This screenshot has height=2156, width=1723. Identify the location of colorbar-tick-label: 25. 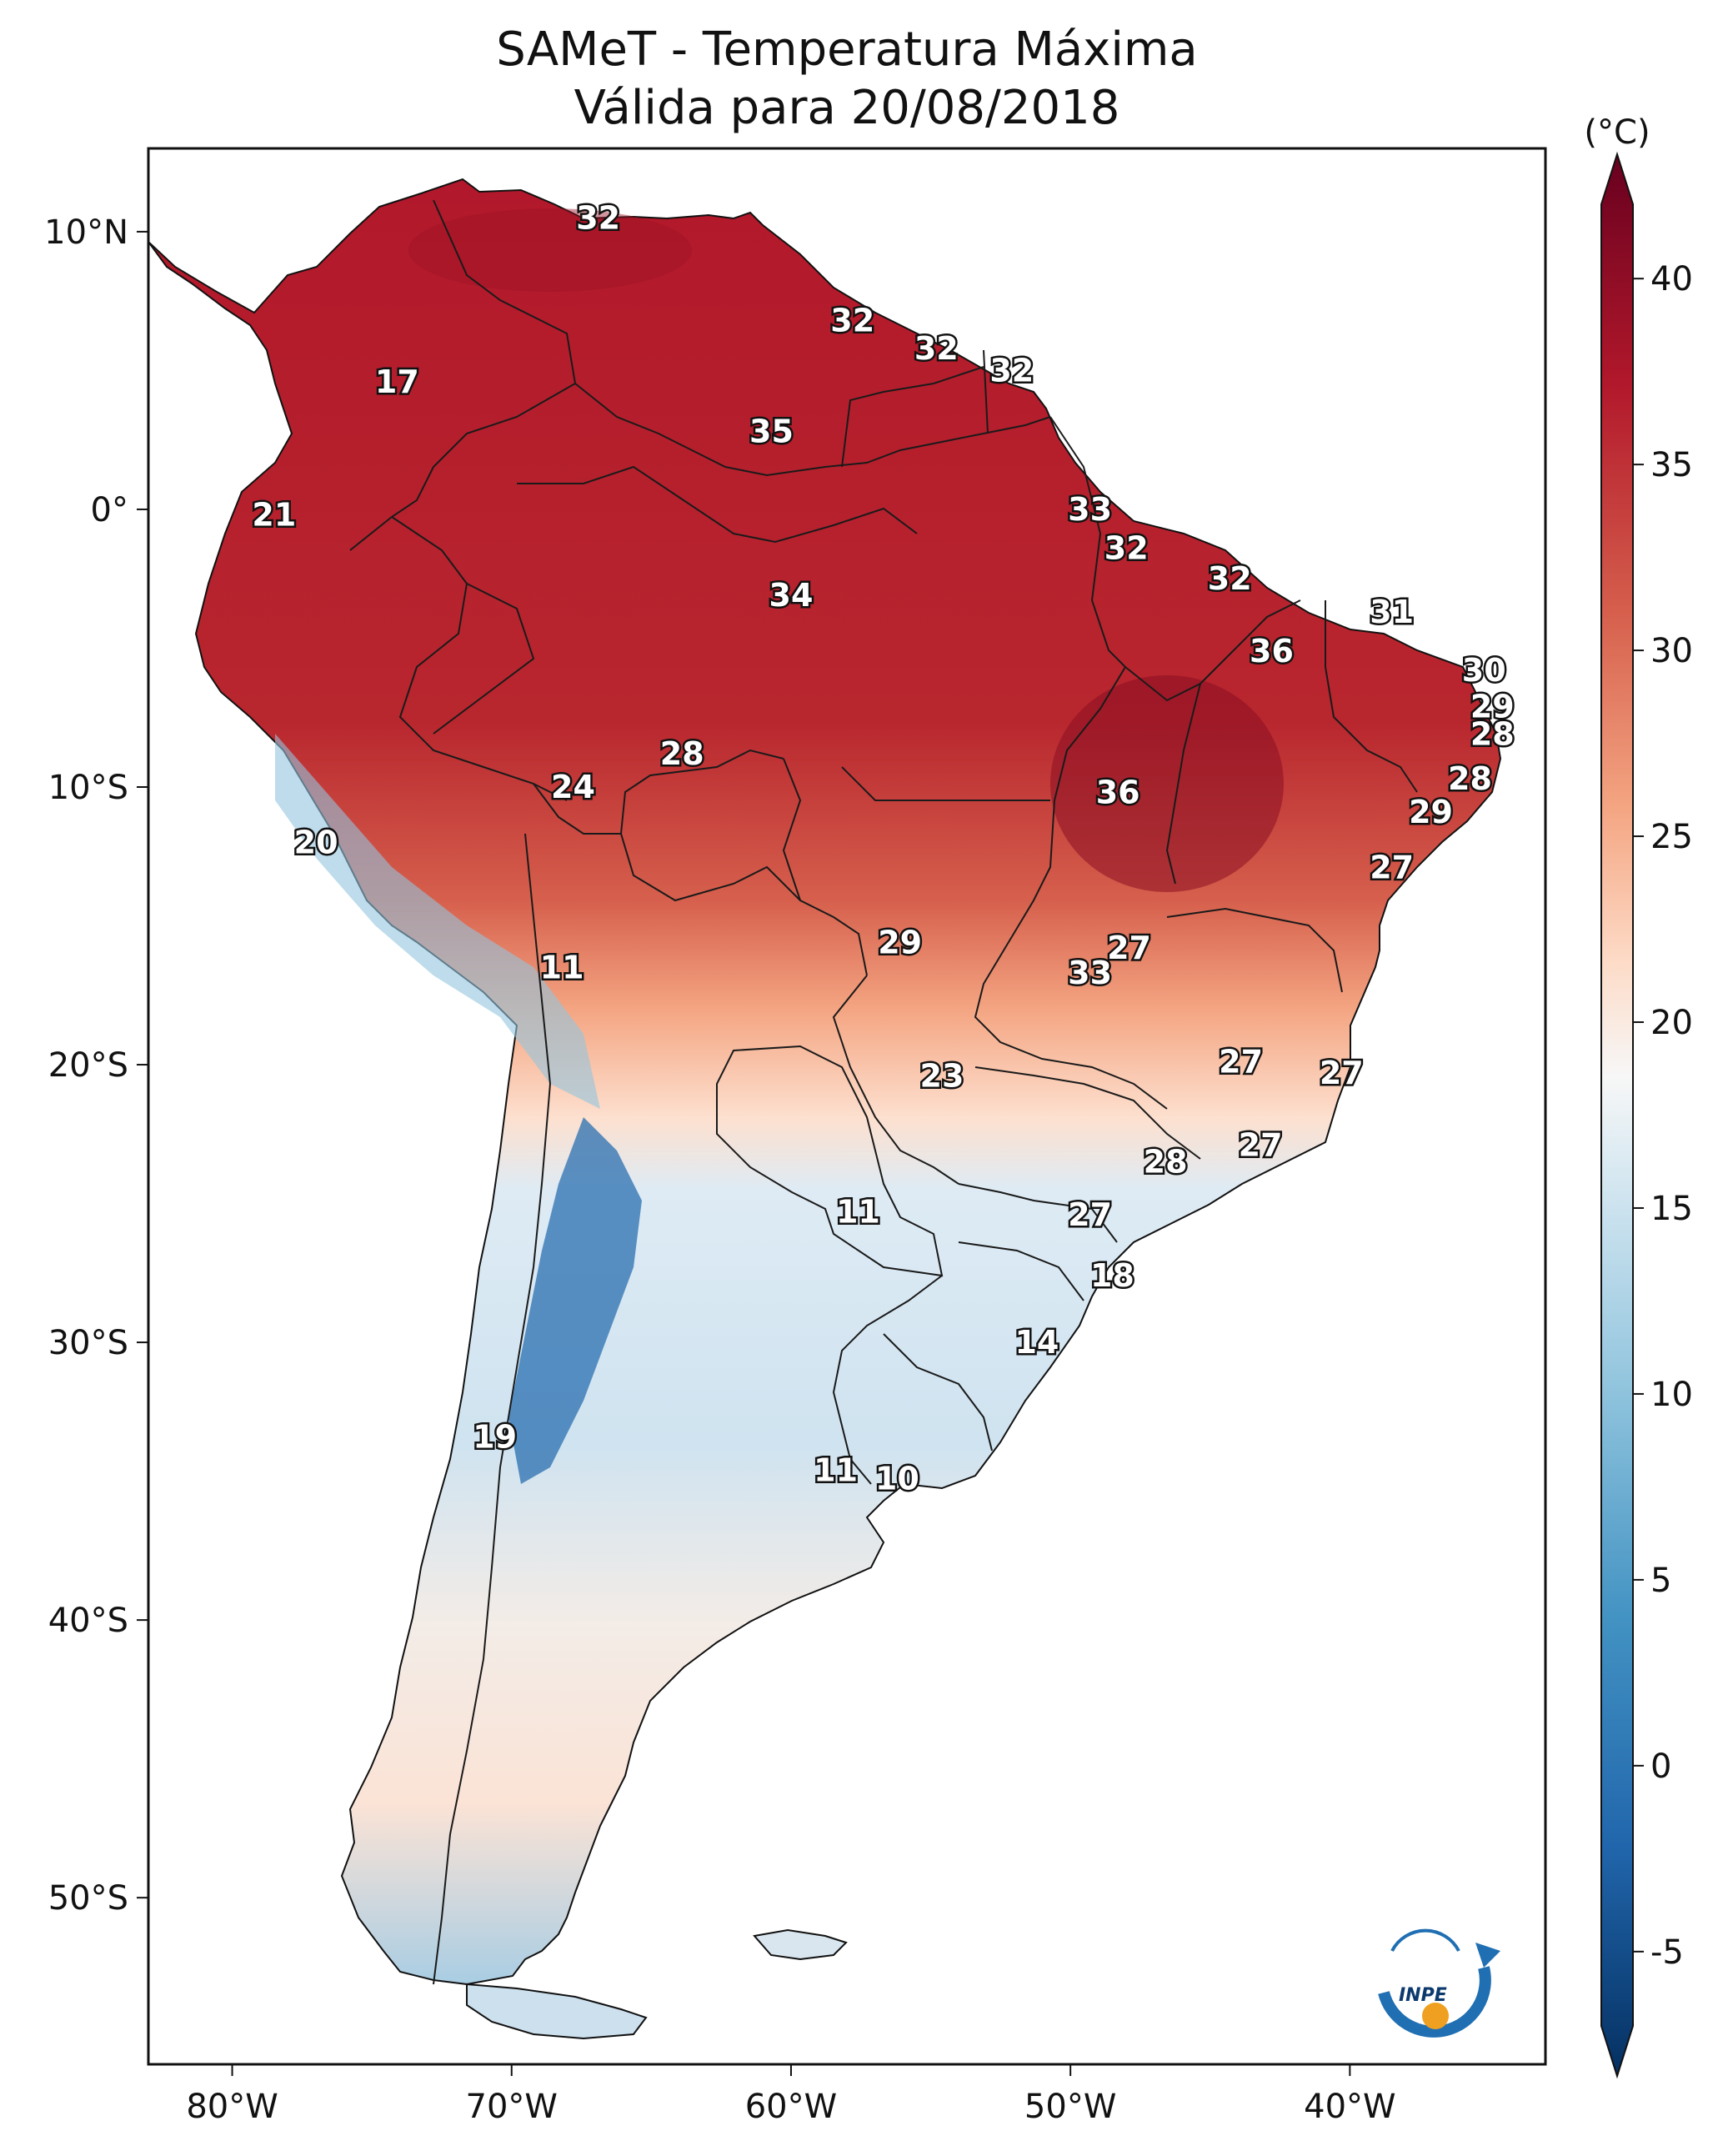
(1671, 837).